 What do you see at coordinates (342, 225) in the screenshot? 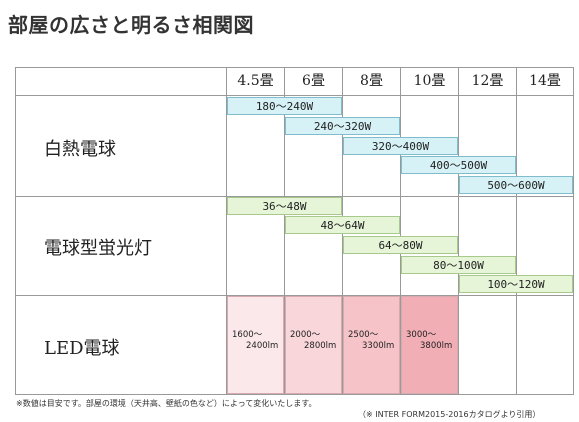
I see `fluorescent-range-2: 48～64W` at bounding box center [342, 225].